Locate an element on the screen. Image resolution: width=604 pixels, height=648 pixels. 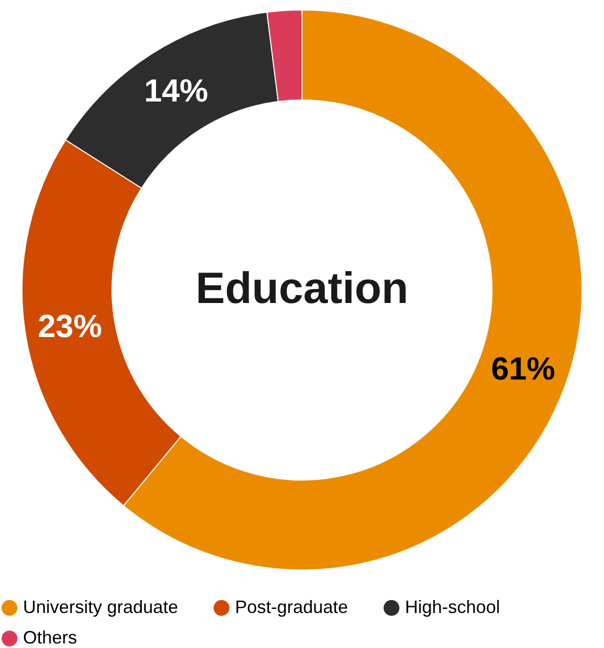
data-label: 23% is located at coordinates (70, 326).